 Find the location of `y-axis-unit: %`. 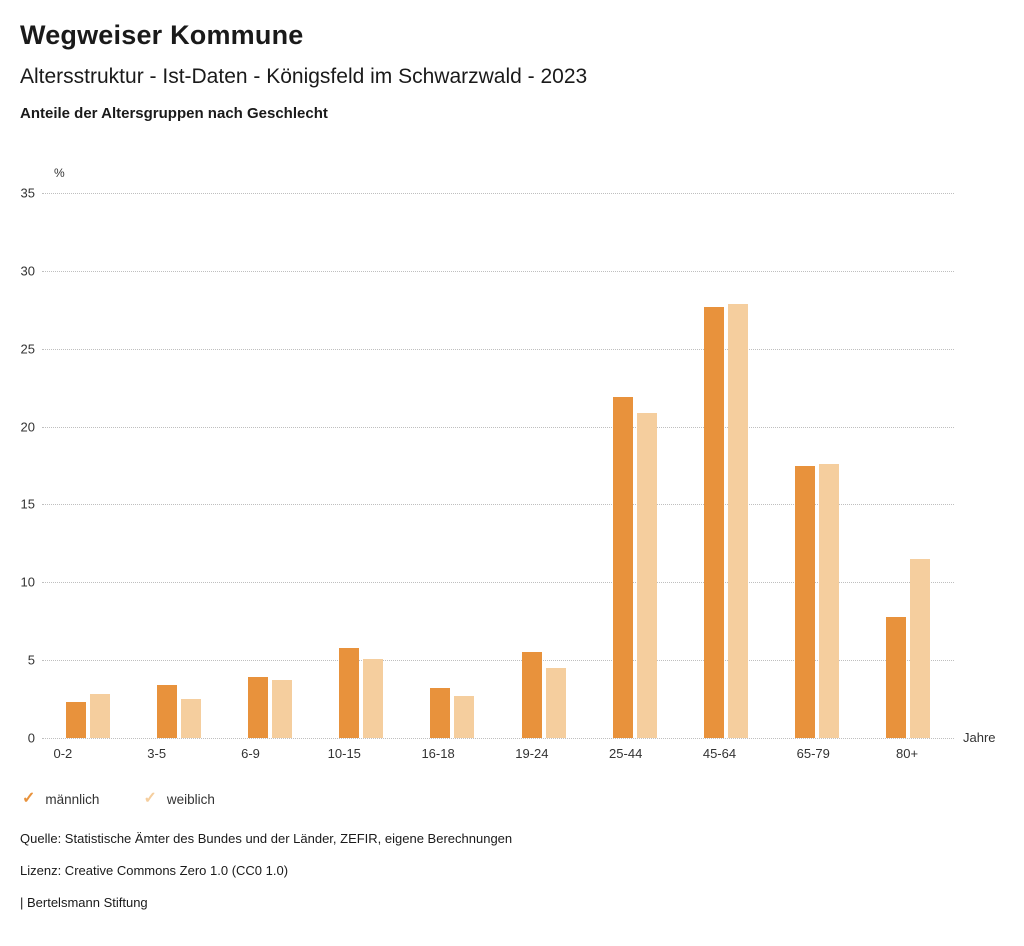

y-axis-unit: % is located at coordinates (59, 173).